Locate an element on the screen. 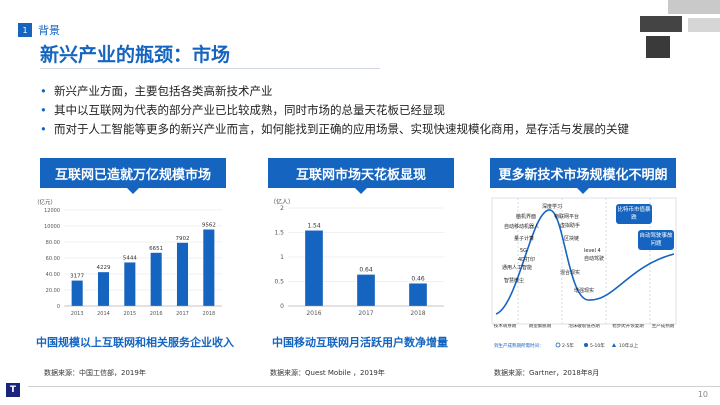 The height and width of the screenshot is (405, 720). phase-label-row: 技术萌芽期 期望膨胀期 泡沫破裂低谷期 稳步爬升恢复期 生产成熟期 is located at coordinates (584, 327).